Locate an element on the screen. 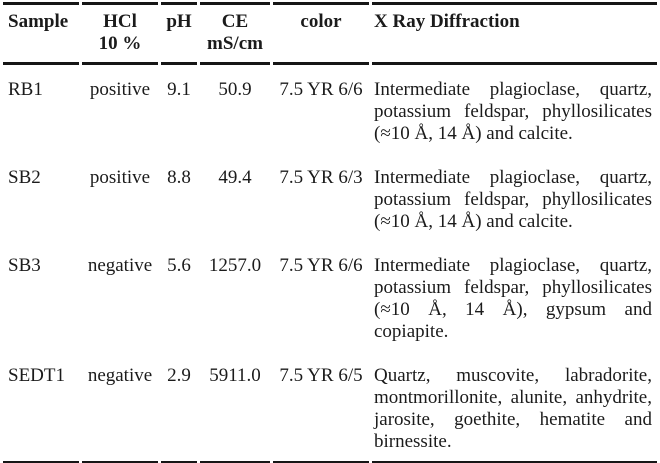 The image size is (660, 463). cell-ce: 5911.0 is located at coordinates (235, 407).